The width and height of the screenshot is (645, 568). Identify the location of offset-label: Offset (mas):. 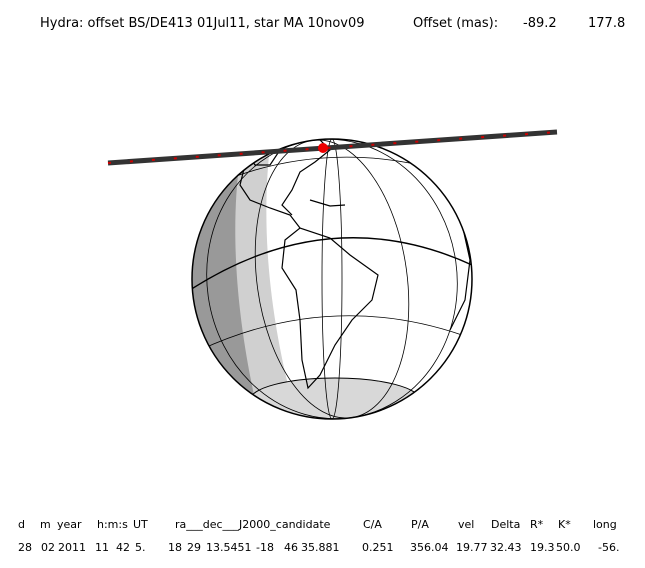
(455, 23).